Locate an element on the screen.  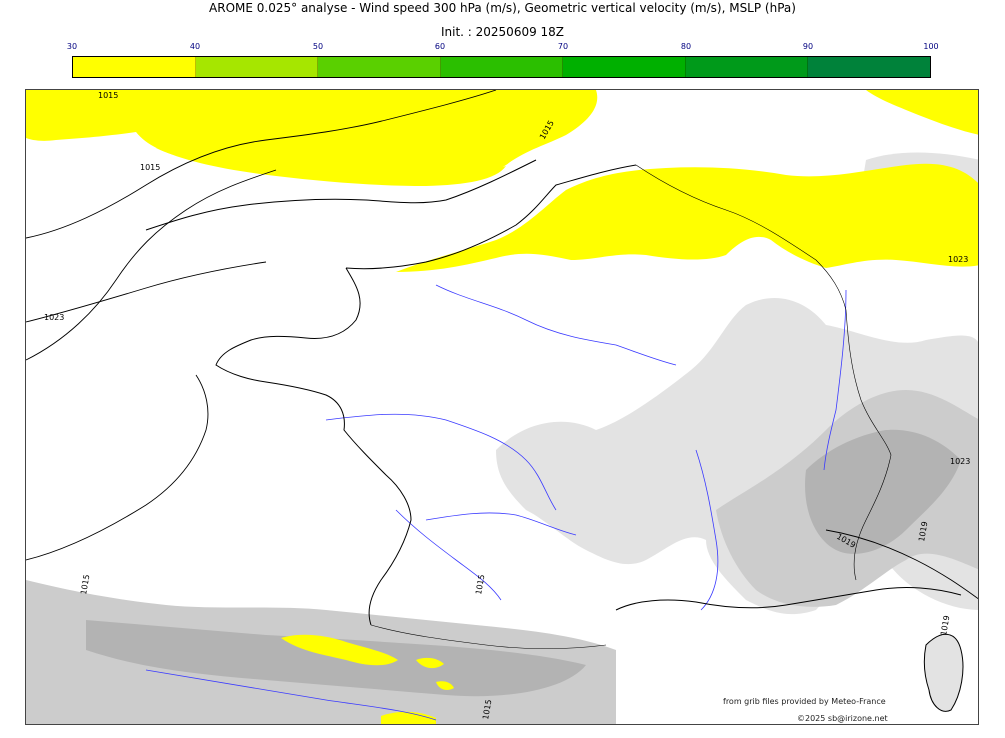
terrain-shading-pyrenees-high is located at coordinates (336, 658).